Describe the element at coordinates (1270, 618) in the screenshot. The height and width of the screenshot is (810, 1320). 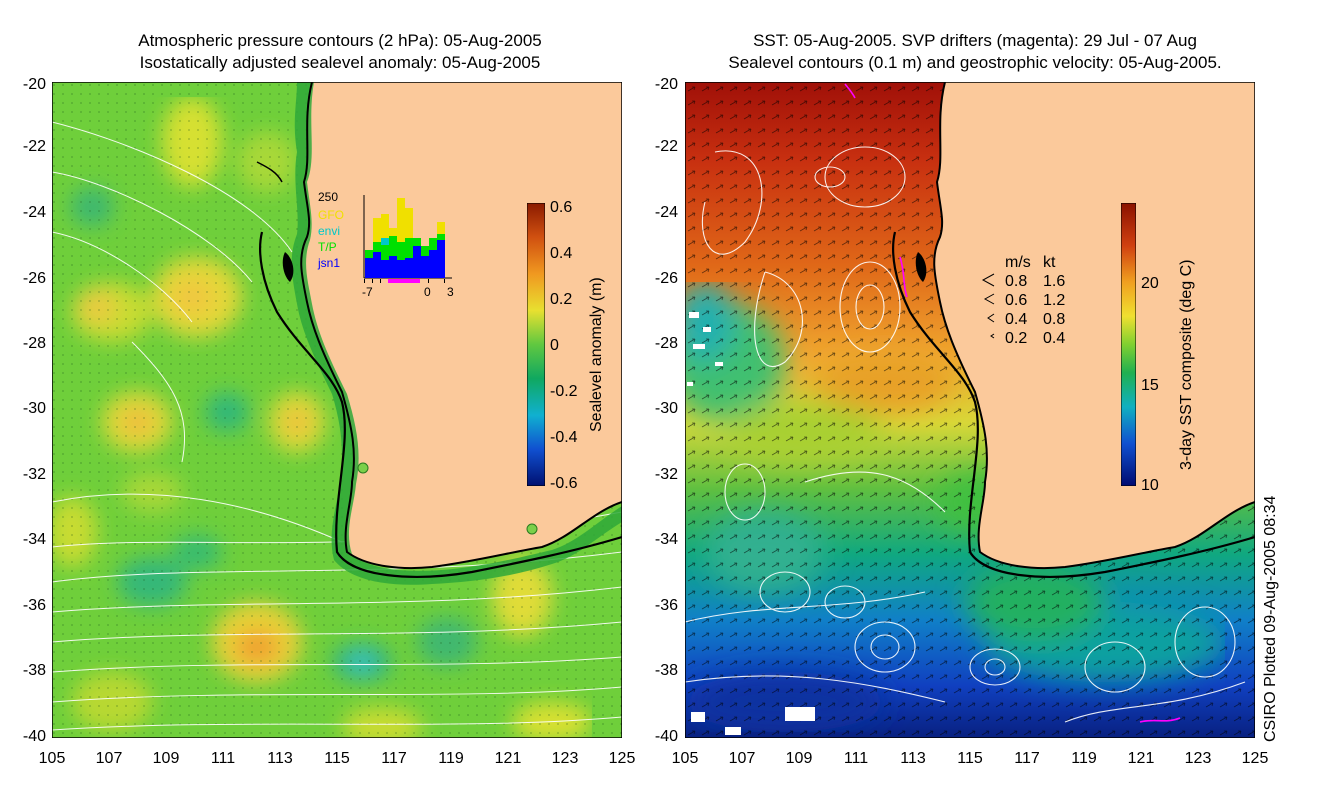
I see `plot-credit: CSIRO Plotted 09-Aug-2005 08:34` at that location.